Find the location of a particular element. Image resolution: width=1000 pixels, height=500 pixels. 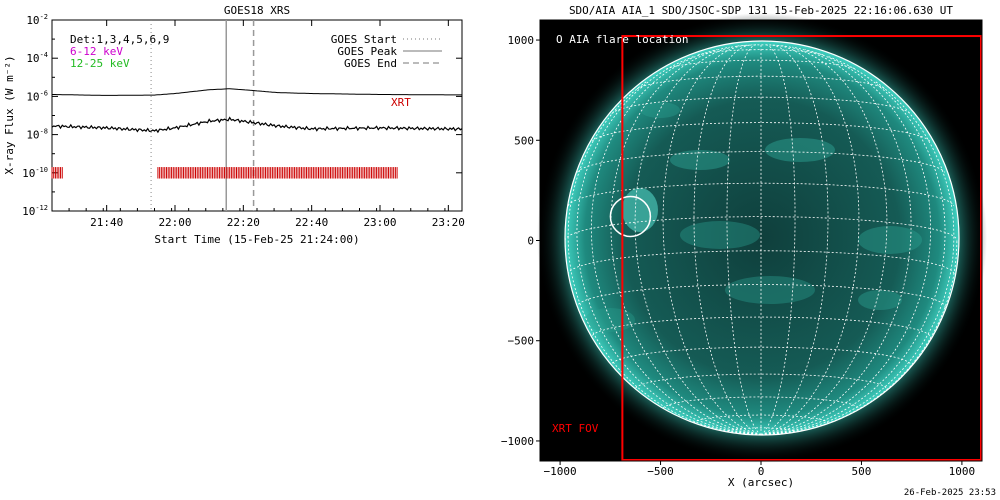

goes-legend-right-item: GOES Start is located at coordinates (364, 39).